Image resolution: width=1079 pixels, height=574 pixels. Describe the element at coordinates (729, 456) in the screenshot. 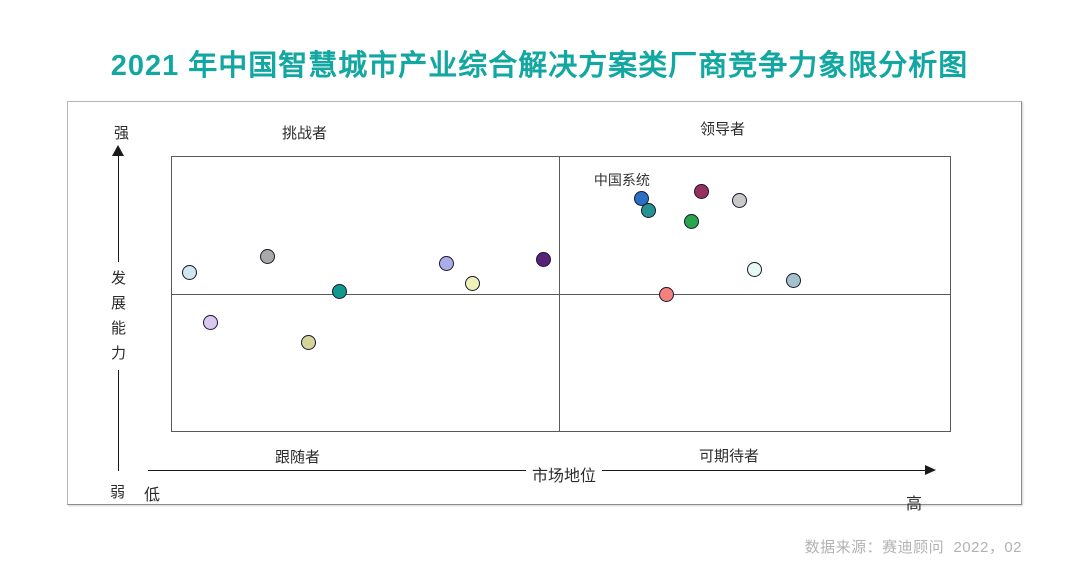

I see `quadrant-label-promising: 可期待者` at that location.